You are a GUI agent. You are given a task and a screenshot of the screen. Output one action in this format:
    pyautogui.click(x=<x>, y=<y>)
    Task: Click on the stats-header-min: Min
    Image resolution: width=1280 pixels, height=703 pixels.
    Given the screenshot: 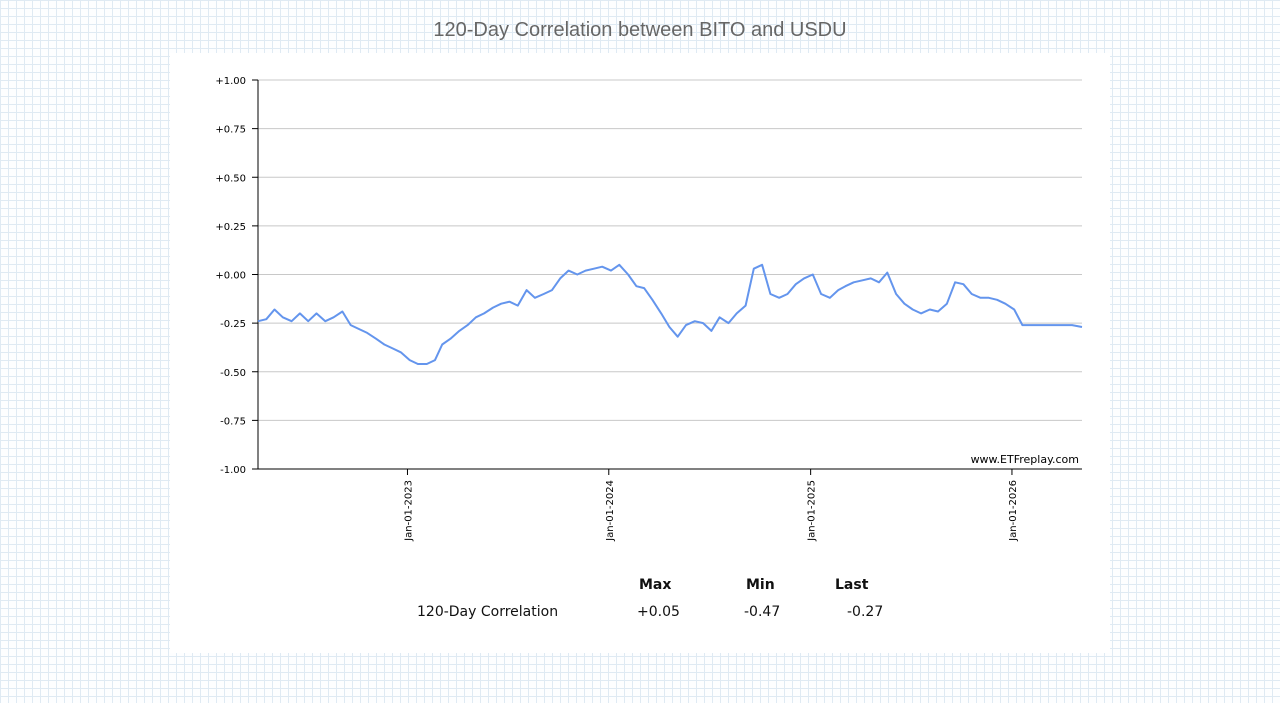 What is the action you would take?
    pyautogui.click(x=760, y=585)
    